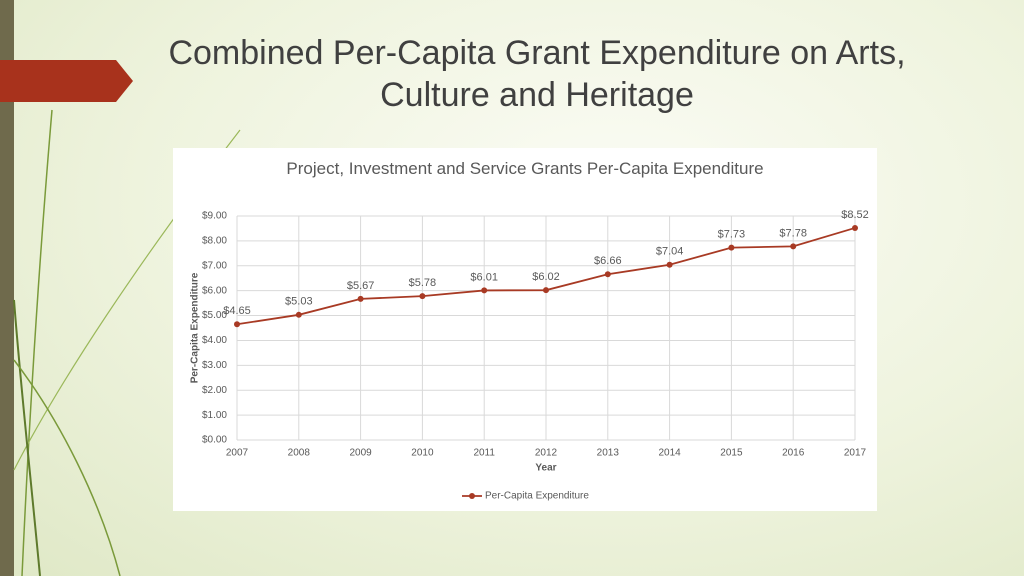  What do you see at coordinates (545, 468) in the screenshot?
I see `x-axis-title: Year` at bounding box center [545, 468].